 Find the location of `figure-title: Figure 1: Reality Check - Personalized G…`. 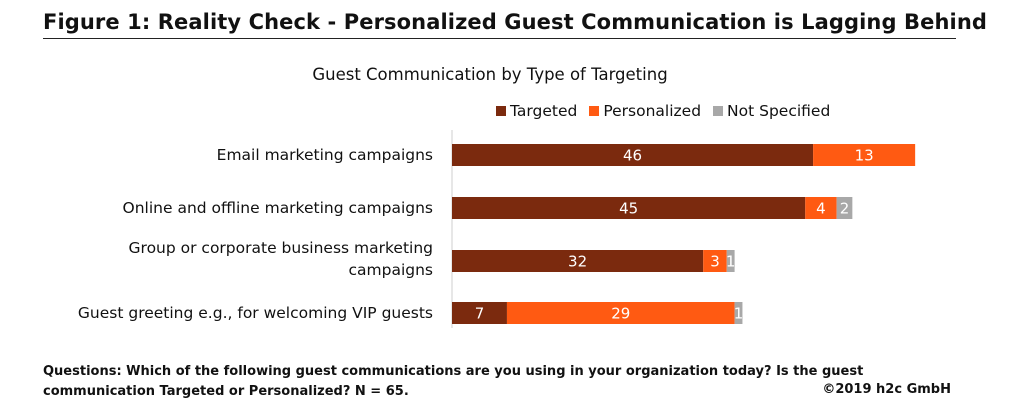

figure-title: Figure 1: Reality Check - Personalized G… is located at coordinates (515, 22).